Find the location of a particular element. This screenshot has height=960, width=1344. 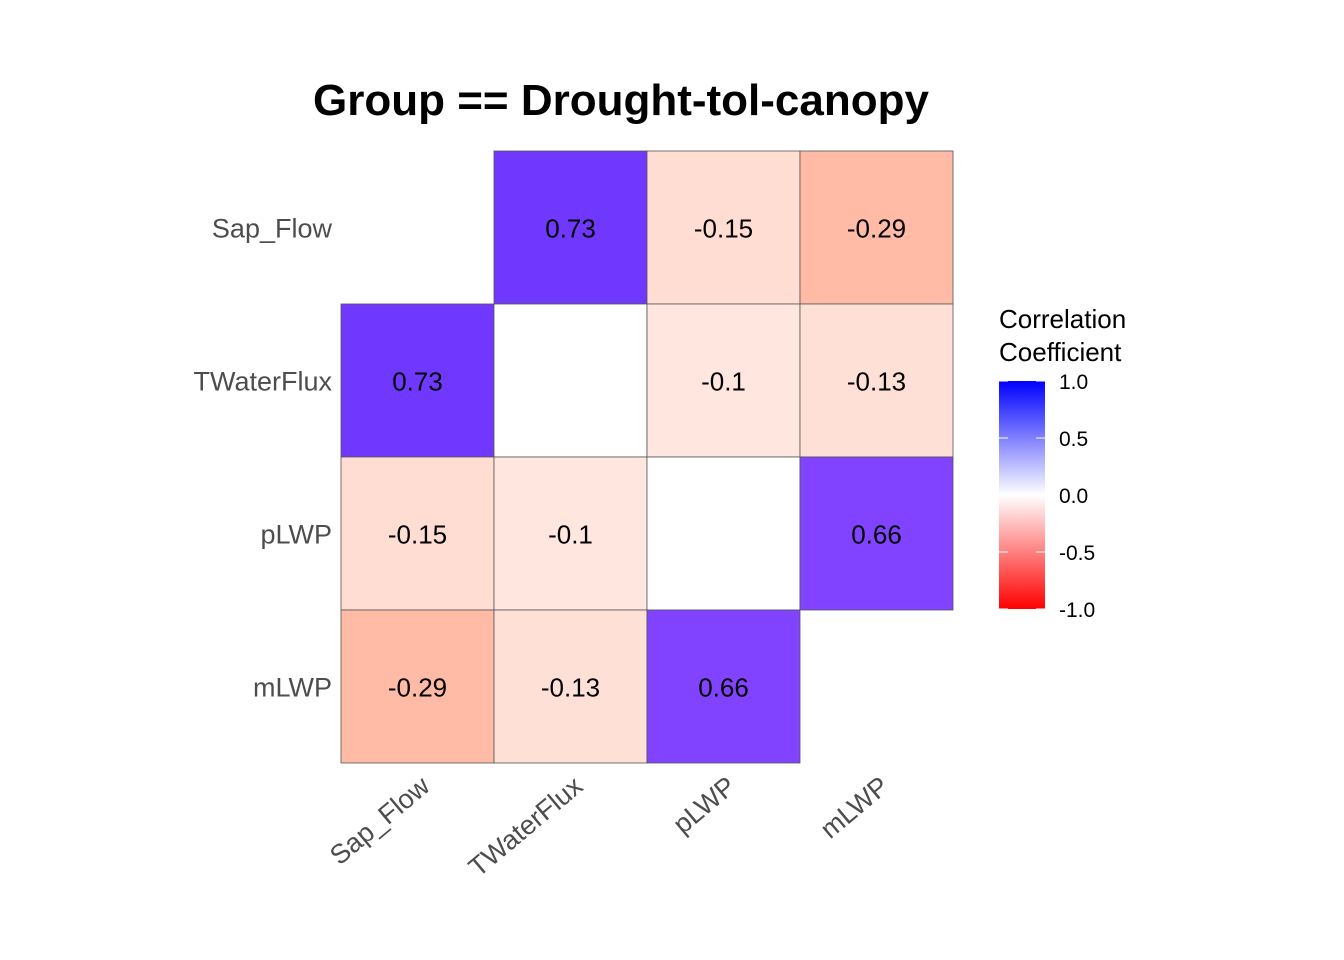

chart-title: Group == Drought-tol-canopy is located at coordinates (621, 100).